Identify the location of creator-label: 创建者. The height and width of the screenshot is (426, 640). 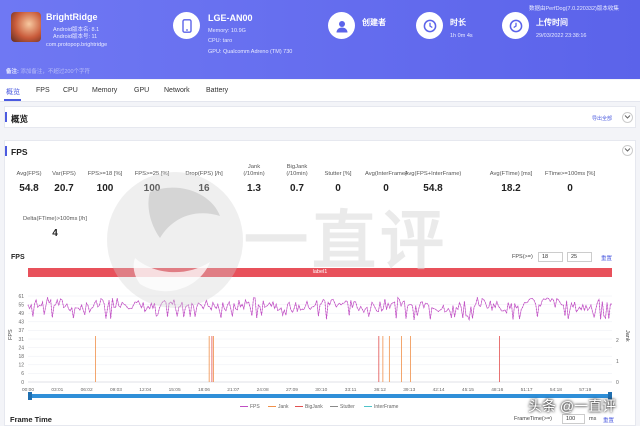
(374, 22).